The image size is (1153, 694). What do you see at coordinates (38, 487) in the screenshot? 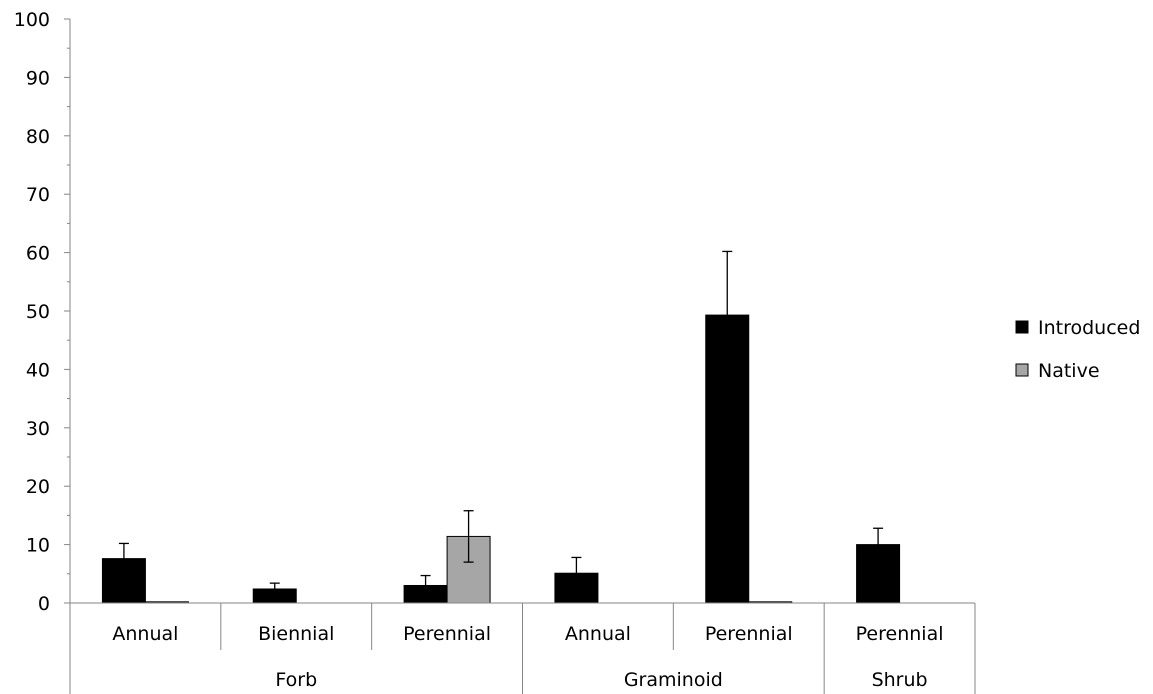
I see `y-tick-label: 20` at bounding box center [38, 487].